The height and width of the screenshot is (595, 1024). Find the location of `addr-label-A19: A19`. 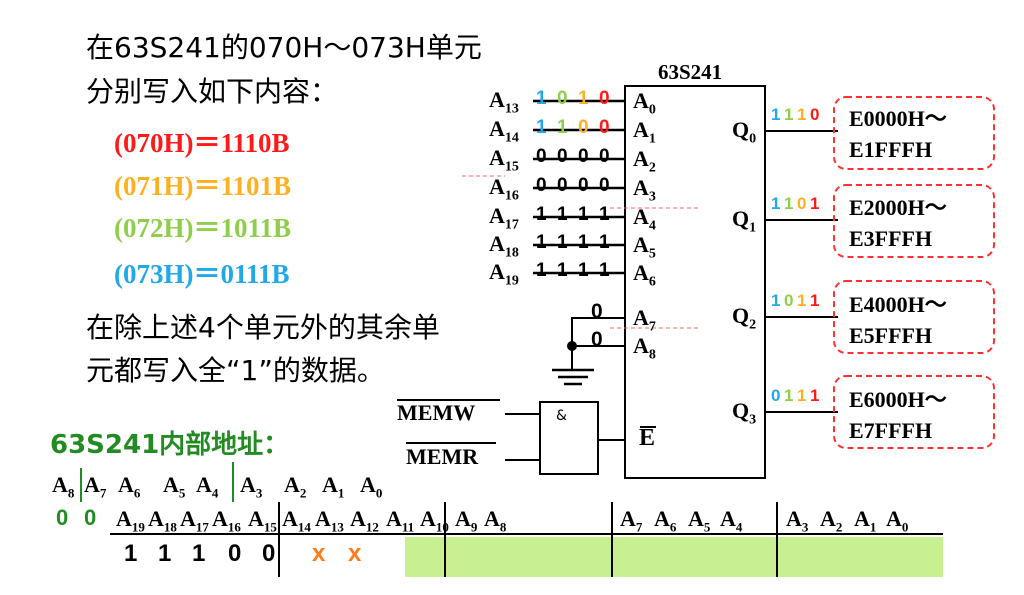

addr-label-A19: A19 is located at coordinates (504, 274).